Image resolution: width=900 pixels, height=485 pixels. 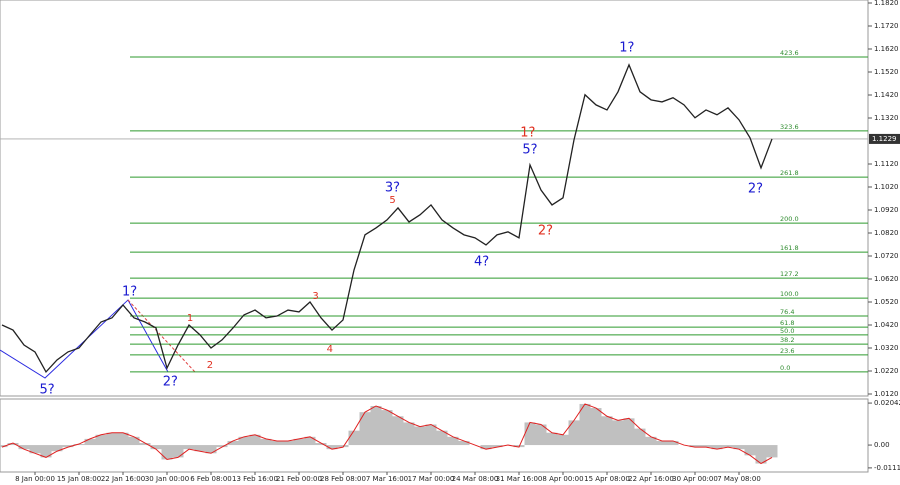 What do you see at coordinates (886, 95) in the screenshot?
I see `y-tick-label: 1.1420` at bounding box center [886, 95].